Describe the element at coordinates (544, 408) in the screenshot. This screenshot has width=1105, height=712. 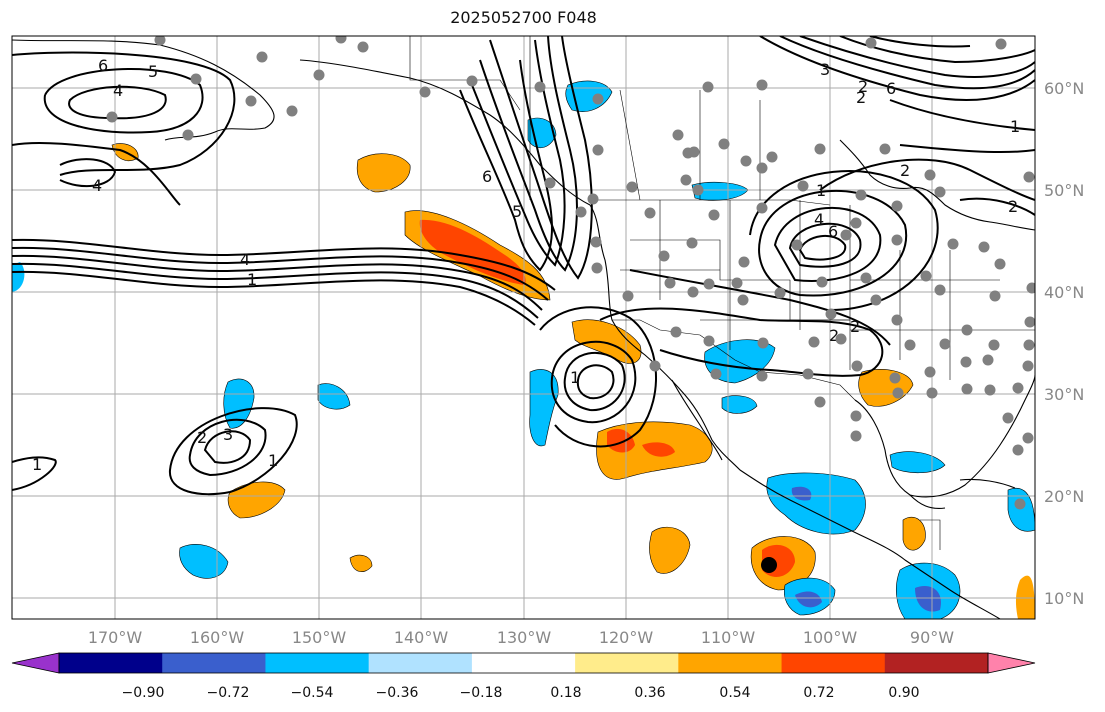
I see `negative-anomaly-california-coast` at that location.